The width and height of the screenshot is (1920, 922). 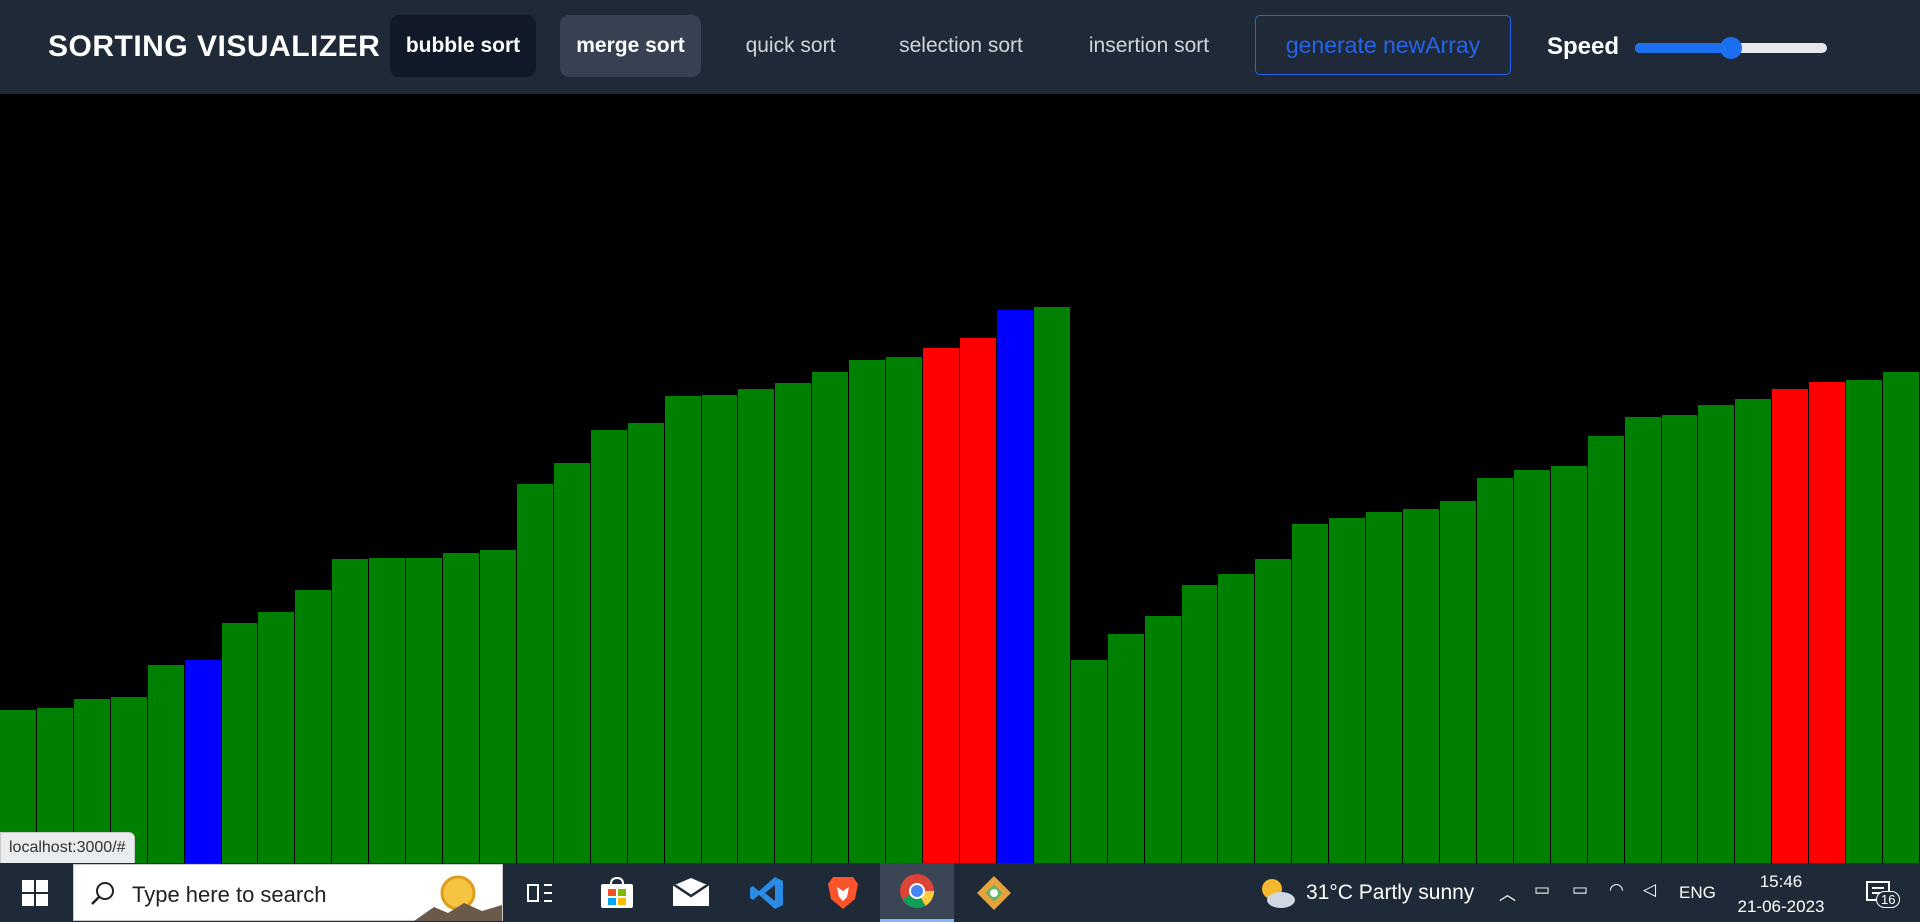 What do you see at coordinates (630, 46) in the screenshot?
I see `merge-sort-button: merge sort` at bounding box center [630, 46].